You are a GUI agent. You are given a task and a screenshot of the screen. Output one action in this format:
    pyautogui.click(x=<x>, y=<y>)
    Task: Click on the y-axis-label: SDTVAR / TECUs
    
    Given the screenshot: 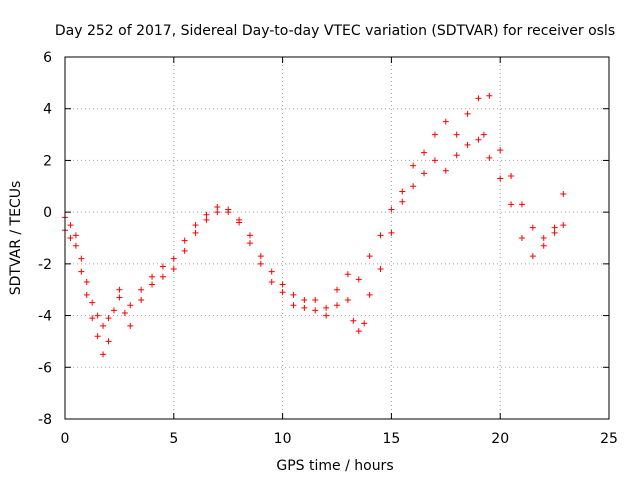 What is the action you would take?
    pyautogui.click(x=16, y=238)
    